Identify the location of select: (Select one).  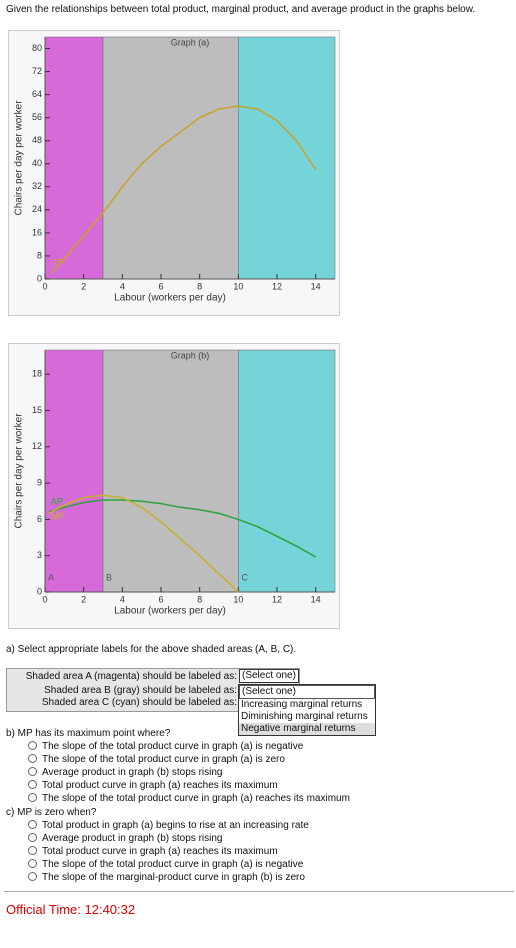
(269, 676).